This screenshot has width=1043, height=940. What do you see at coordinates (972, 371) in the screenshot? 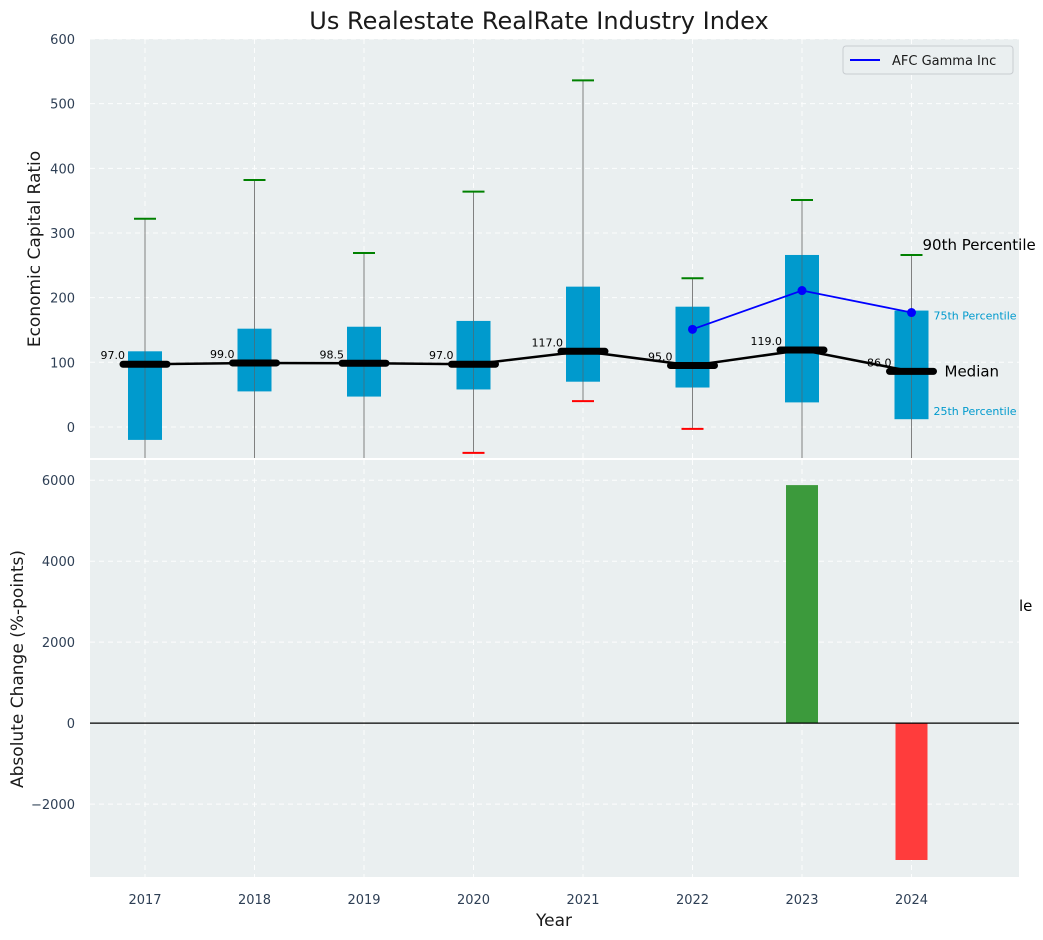
I see `median-annotation: Median` at bounding box center [972, 371].